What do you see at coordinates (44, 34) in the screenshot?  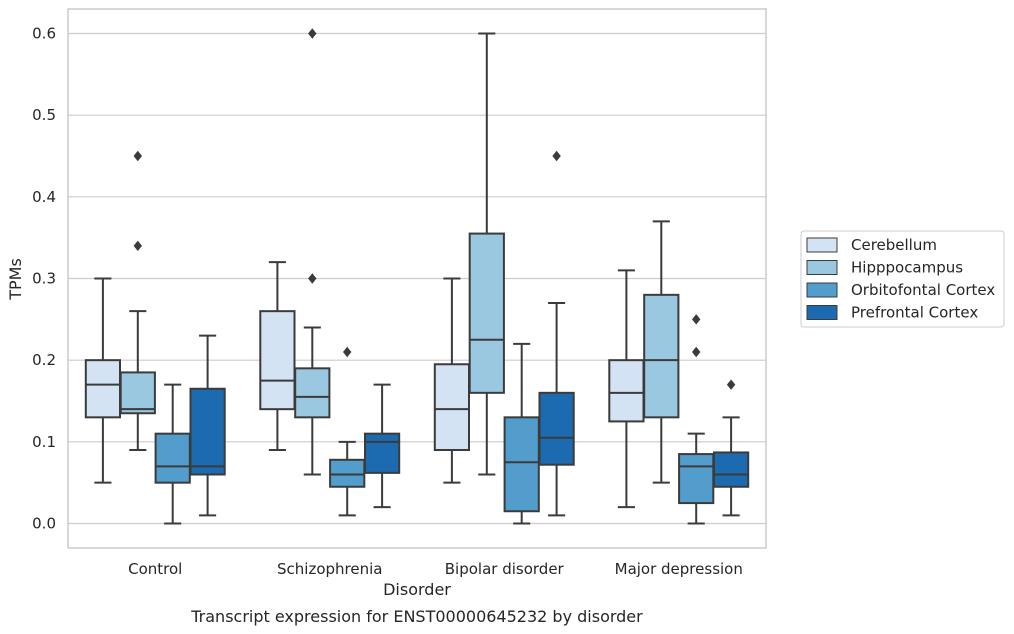 I see `y-tick-label: 0.6` at bounding box center [44, 34].